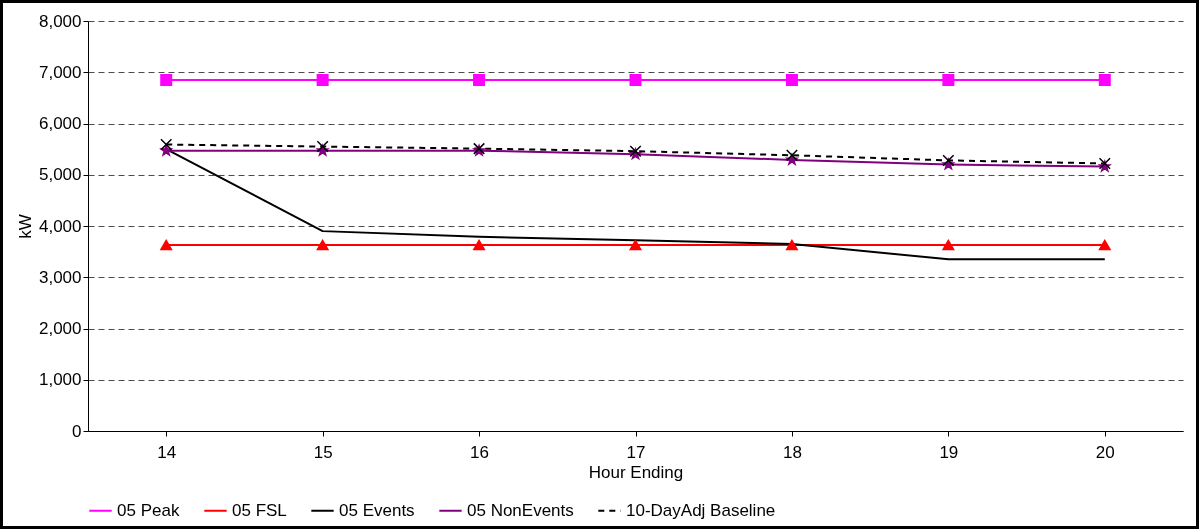  Describe the element at coordinates (949, 452) in the screenshot. I see `x-tick-label: 19` at that location.